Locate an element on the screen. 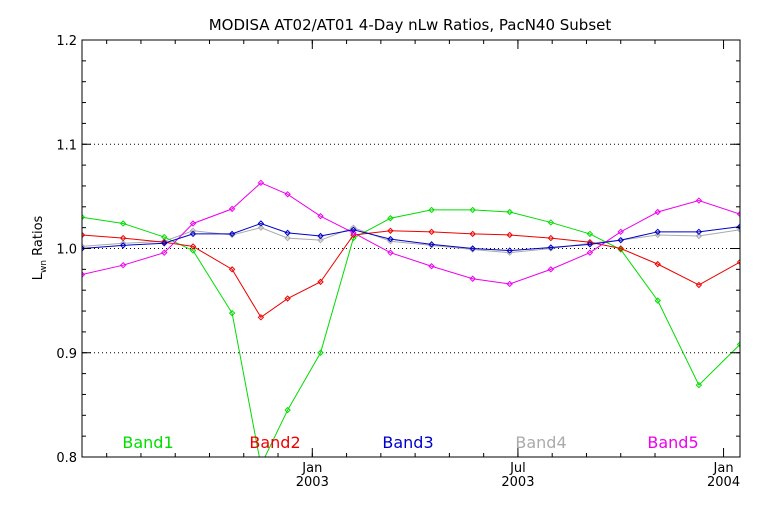 The width and height of the screenshot is (768, 512). legend-item: Band4 is located at coordinates (540, 442).